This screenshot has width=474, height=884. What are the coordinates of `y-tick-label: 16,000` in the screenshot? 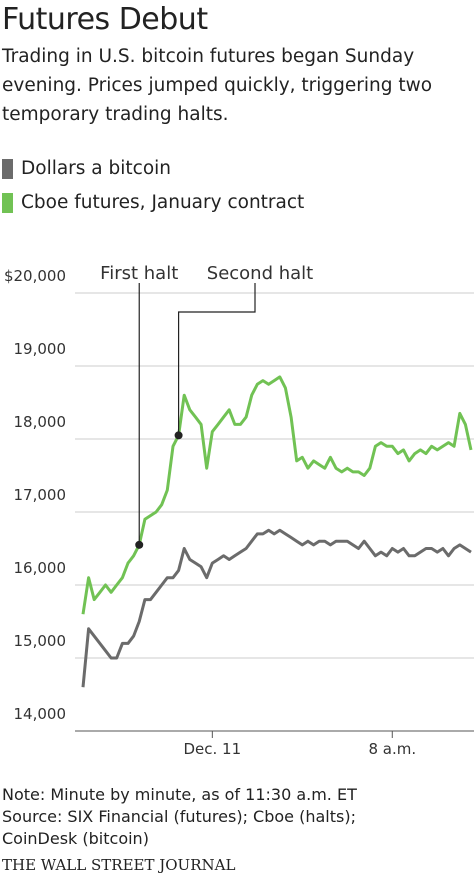 It's located at (40, 568).